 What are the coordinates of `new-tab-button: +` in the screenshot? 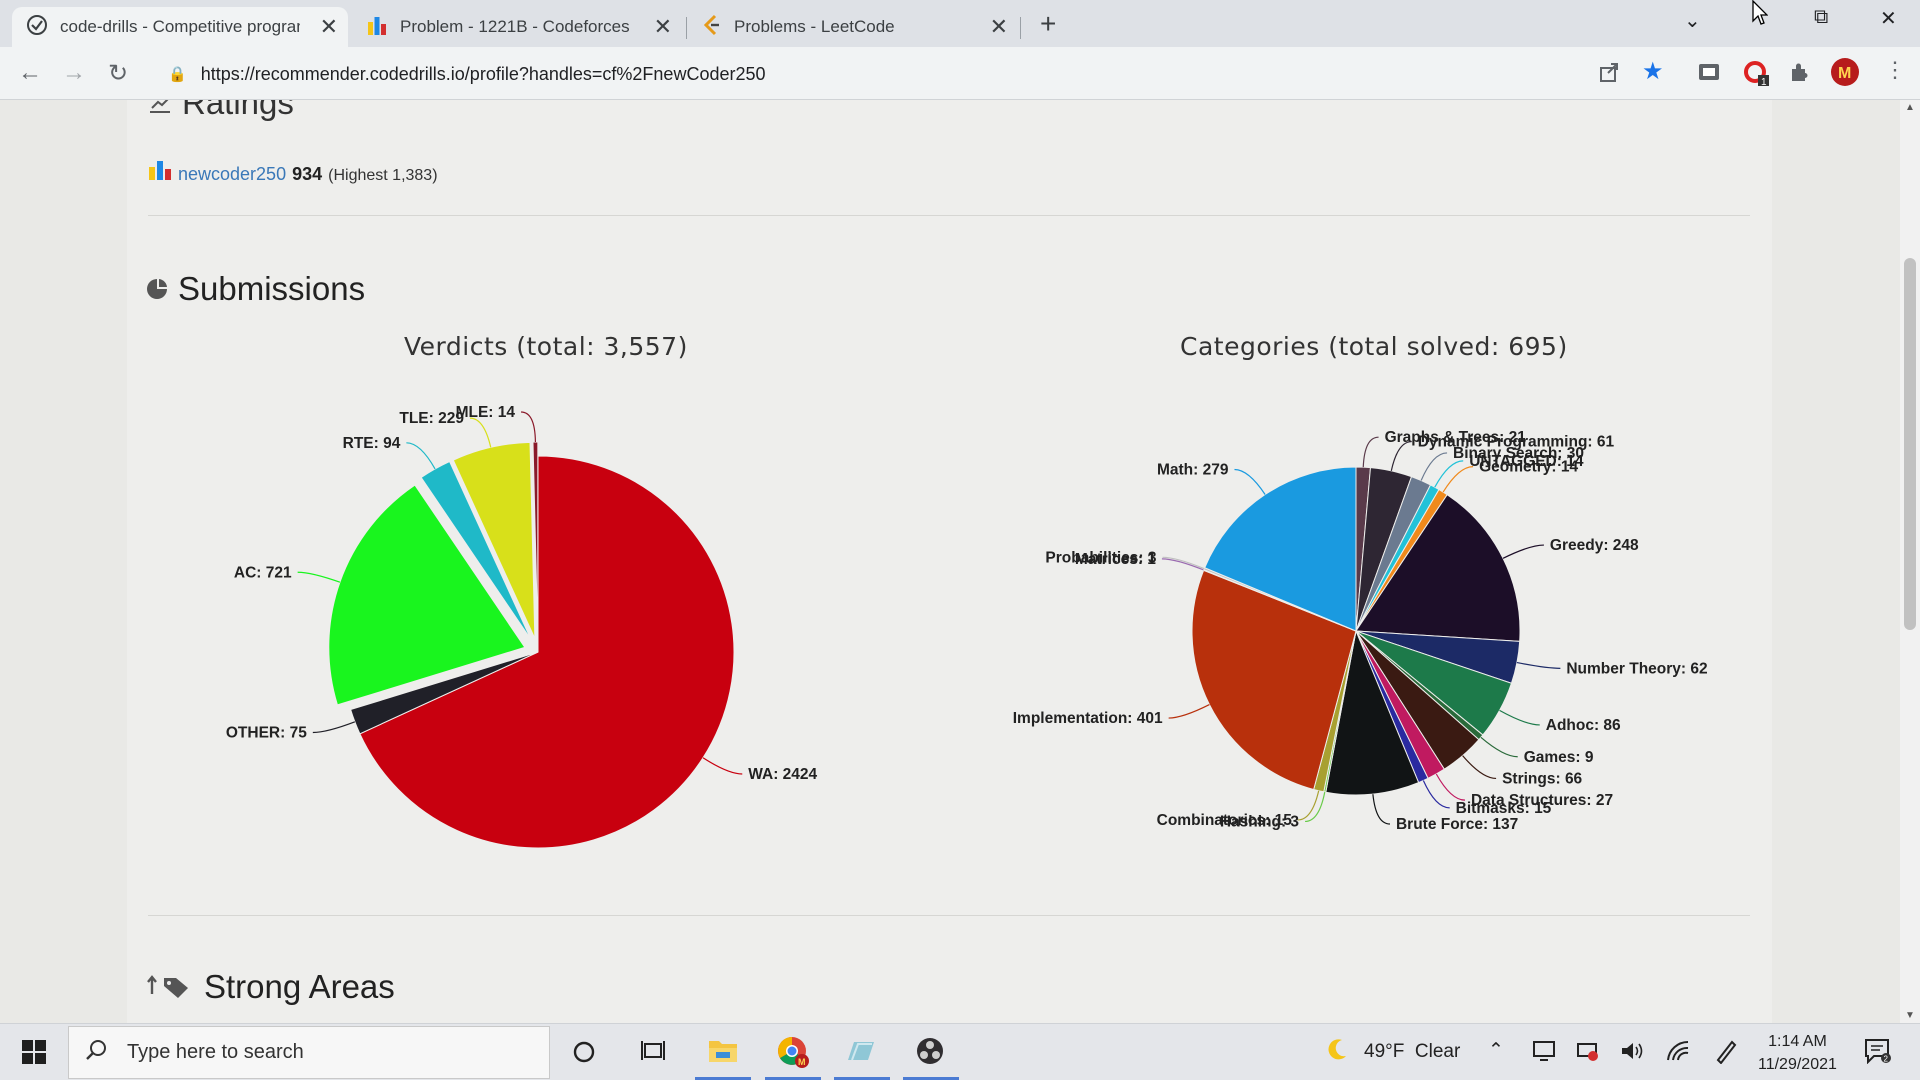 It's located at (1048, 23).